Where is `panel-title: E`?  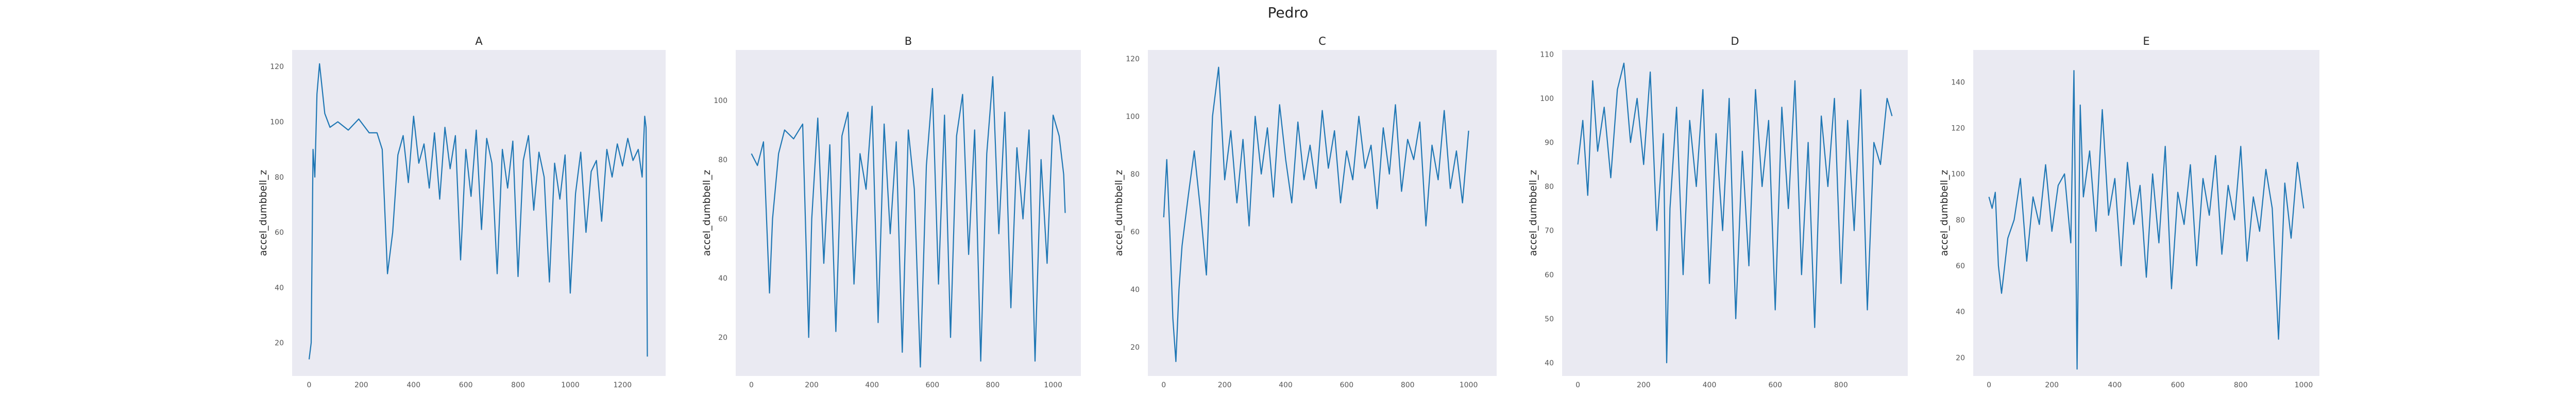
panel-title: E is located at coordinates (2146, 41).